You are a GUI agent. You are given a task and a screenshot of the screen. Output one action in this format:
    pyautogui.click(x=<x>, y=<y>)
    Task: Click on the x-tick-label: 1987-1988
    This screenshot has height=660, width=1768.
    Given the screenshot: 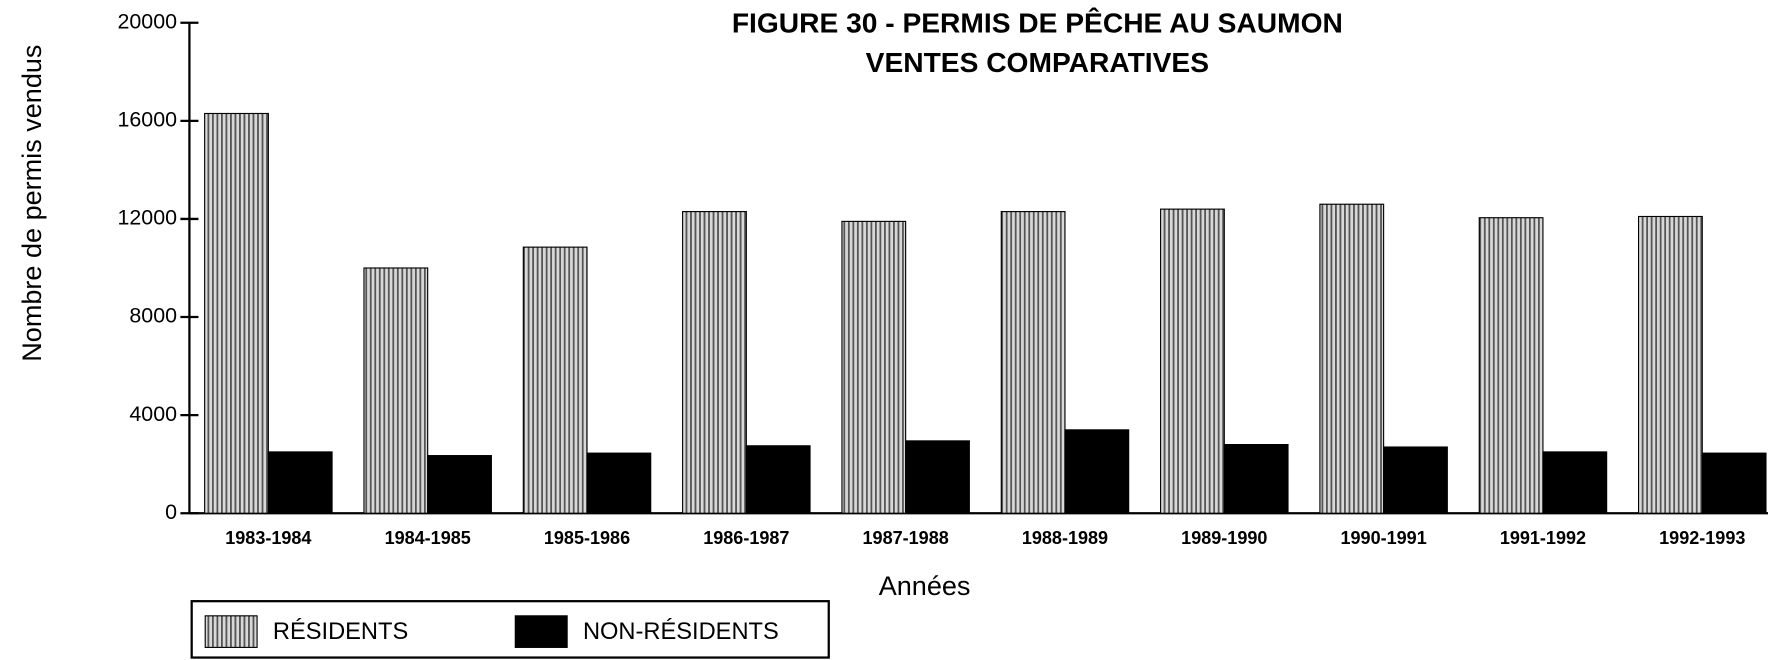 What is the action you would take?
    pyautogui.click(x=906, y=538)
    